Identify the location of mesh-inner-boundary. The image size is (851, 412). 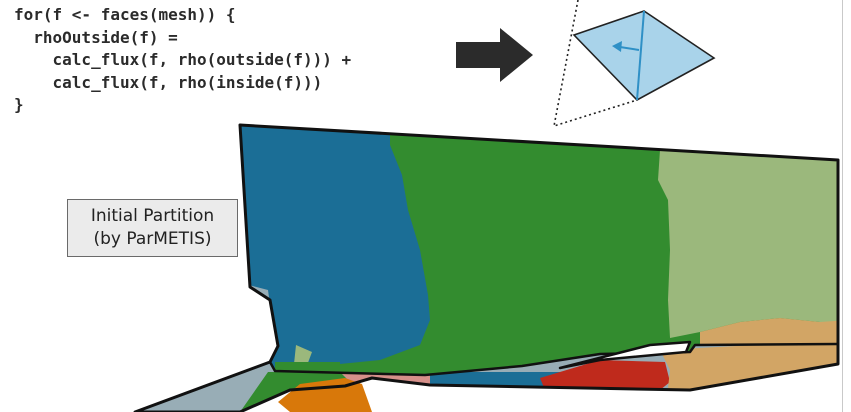
(553, 359).